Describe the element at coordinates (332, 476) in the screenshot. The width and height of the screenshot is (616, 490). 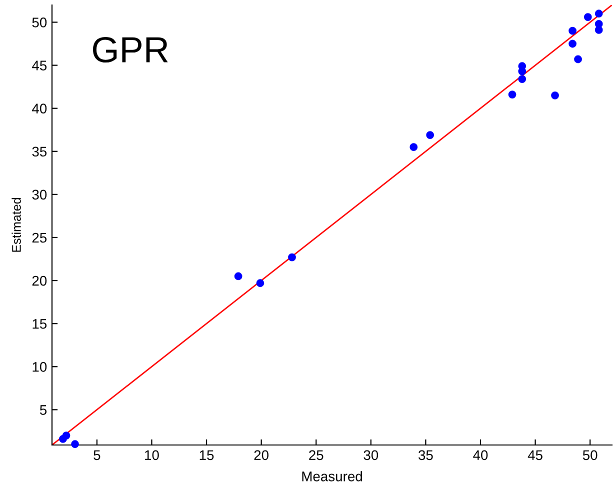
I see `x-axis-title: Measured` at that location.